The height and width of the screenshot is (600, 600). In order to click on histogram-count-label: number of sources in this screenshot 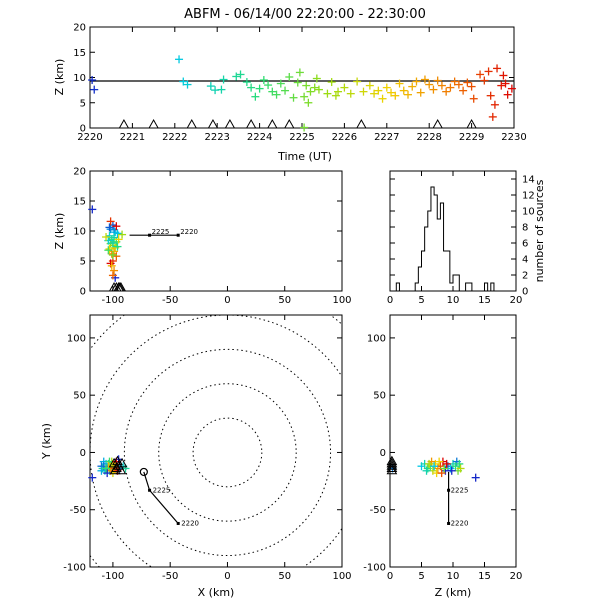, I will do `click(539, 230)`.